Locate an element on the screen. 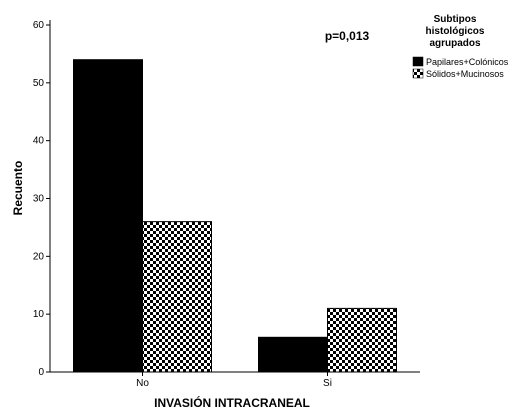  x-tick-label: No is located at coordinates (142, 383).